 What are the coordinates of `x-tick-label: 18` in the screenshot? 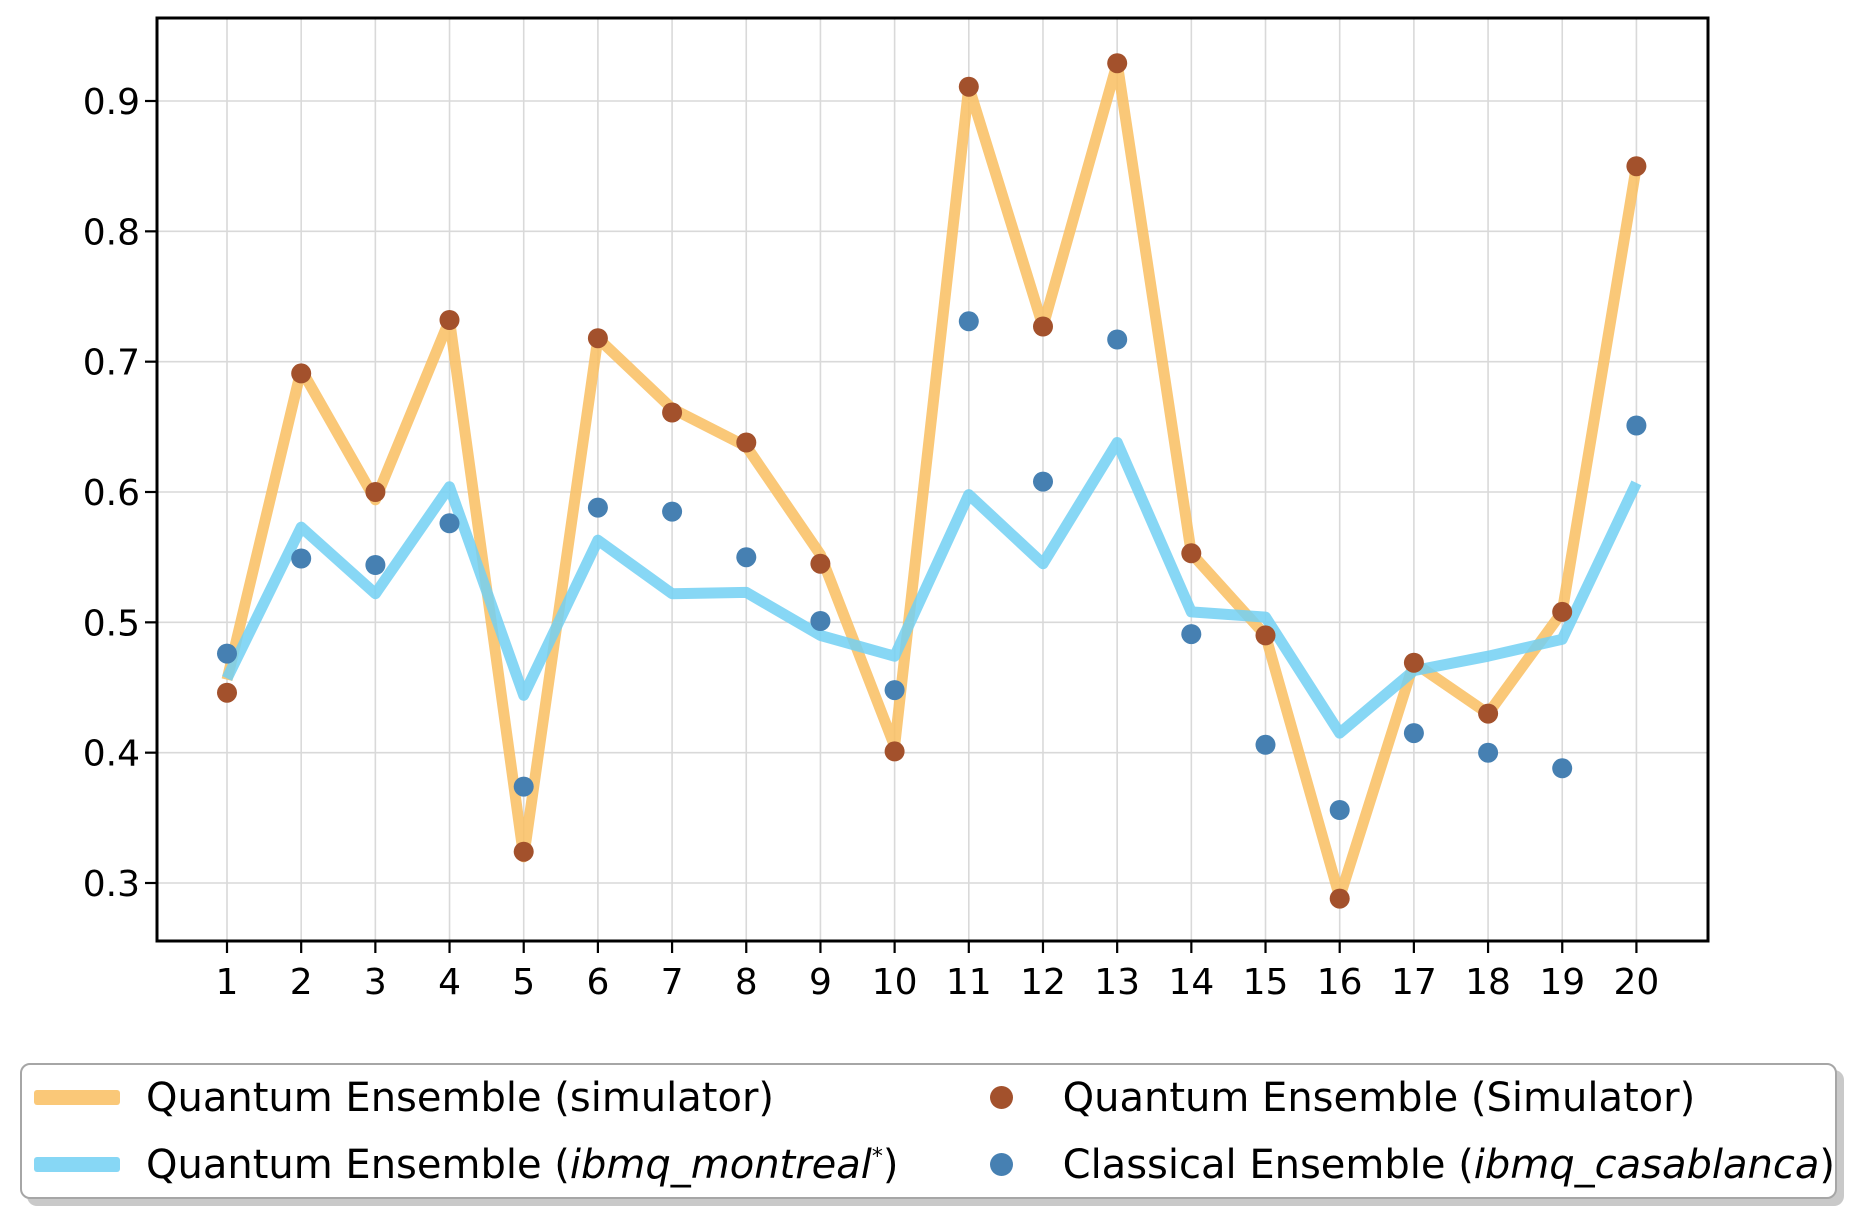 It's located at (1488, 982).